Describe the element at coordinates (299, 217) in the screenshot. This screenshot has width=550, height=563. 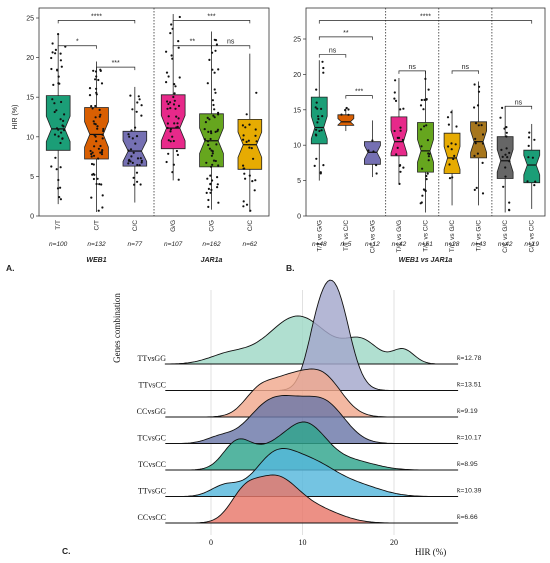
I see `y-tick-label: 0` at that location.